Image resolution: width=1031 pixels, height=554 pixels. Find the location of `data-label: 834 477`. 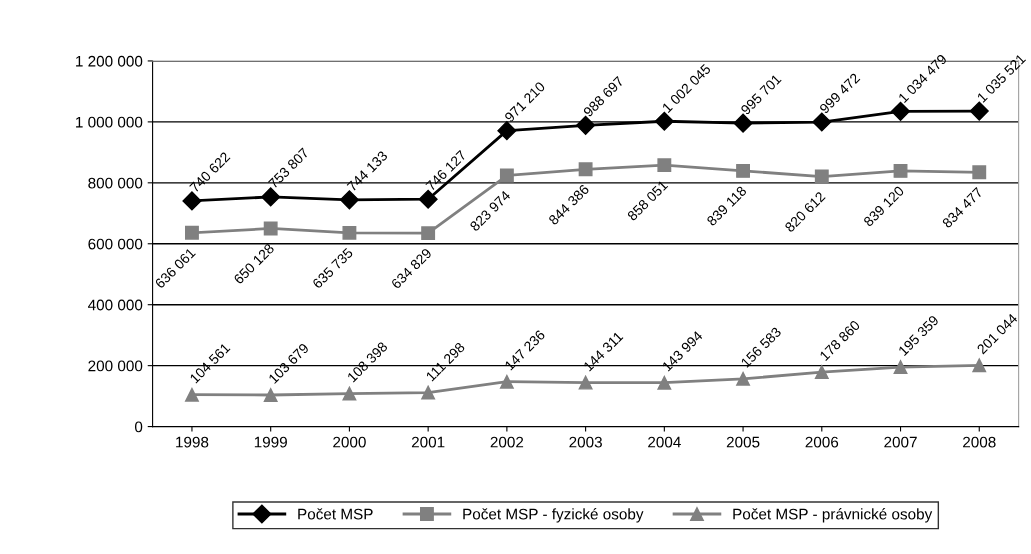

data-label: 834 477 is located at coordinates (962, 207).